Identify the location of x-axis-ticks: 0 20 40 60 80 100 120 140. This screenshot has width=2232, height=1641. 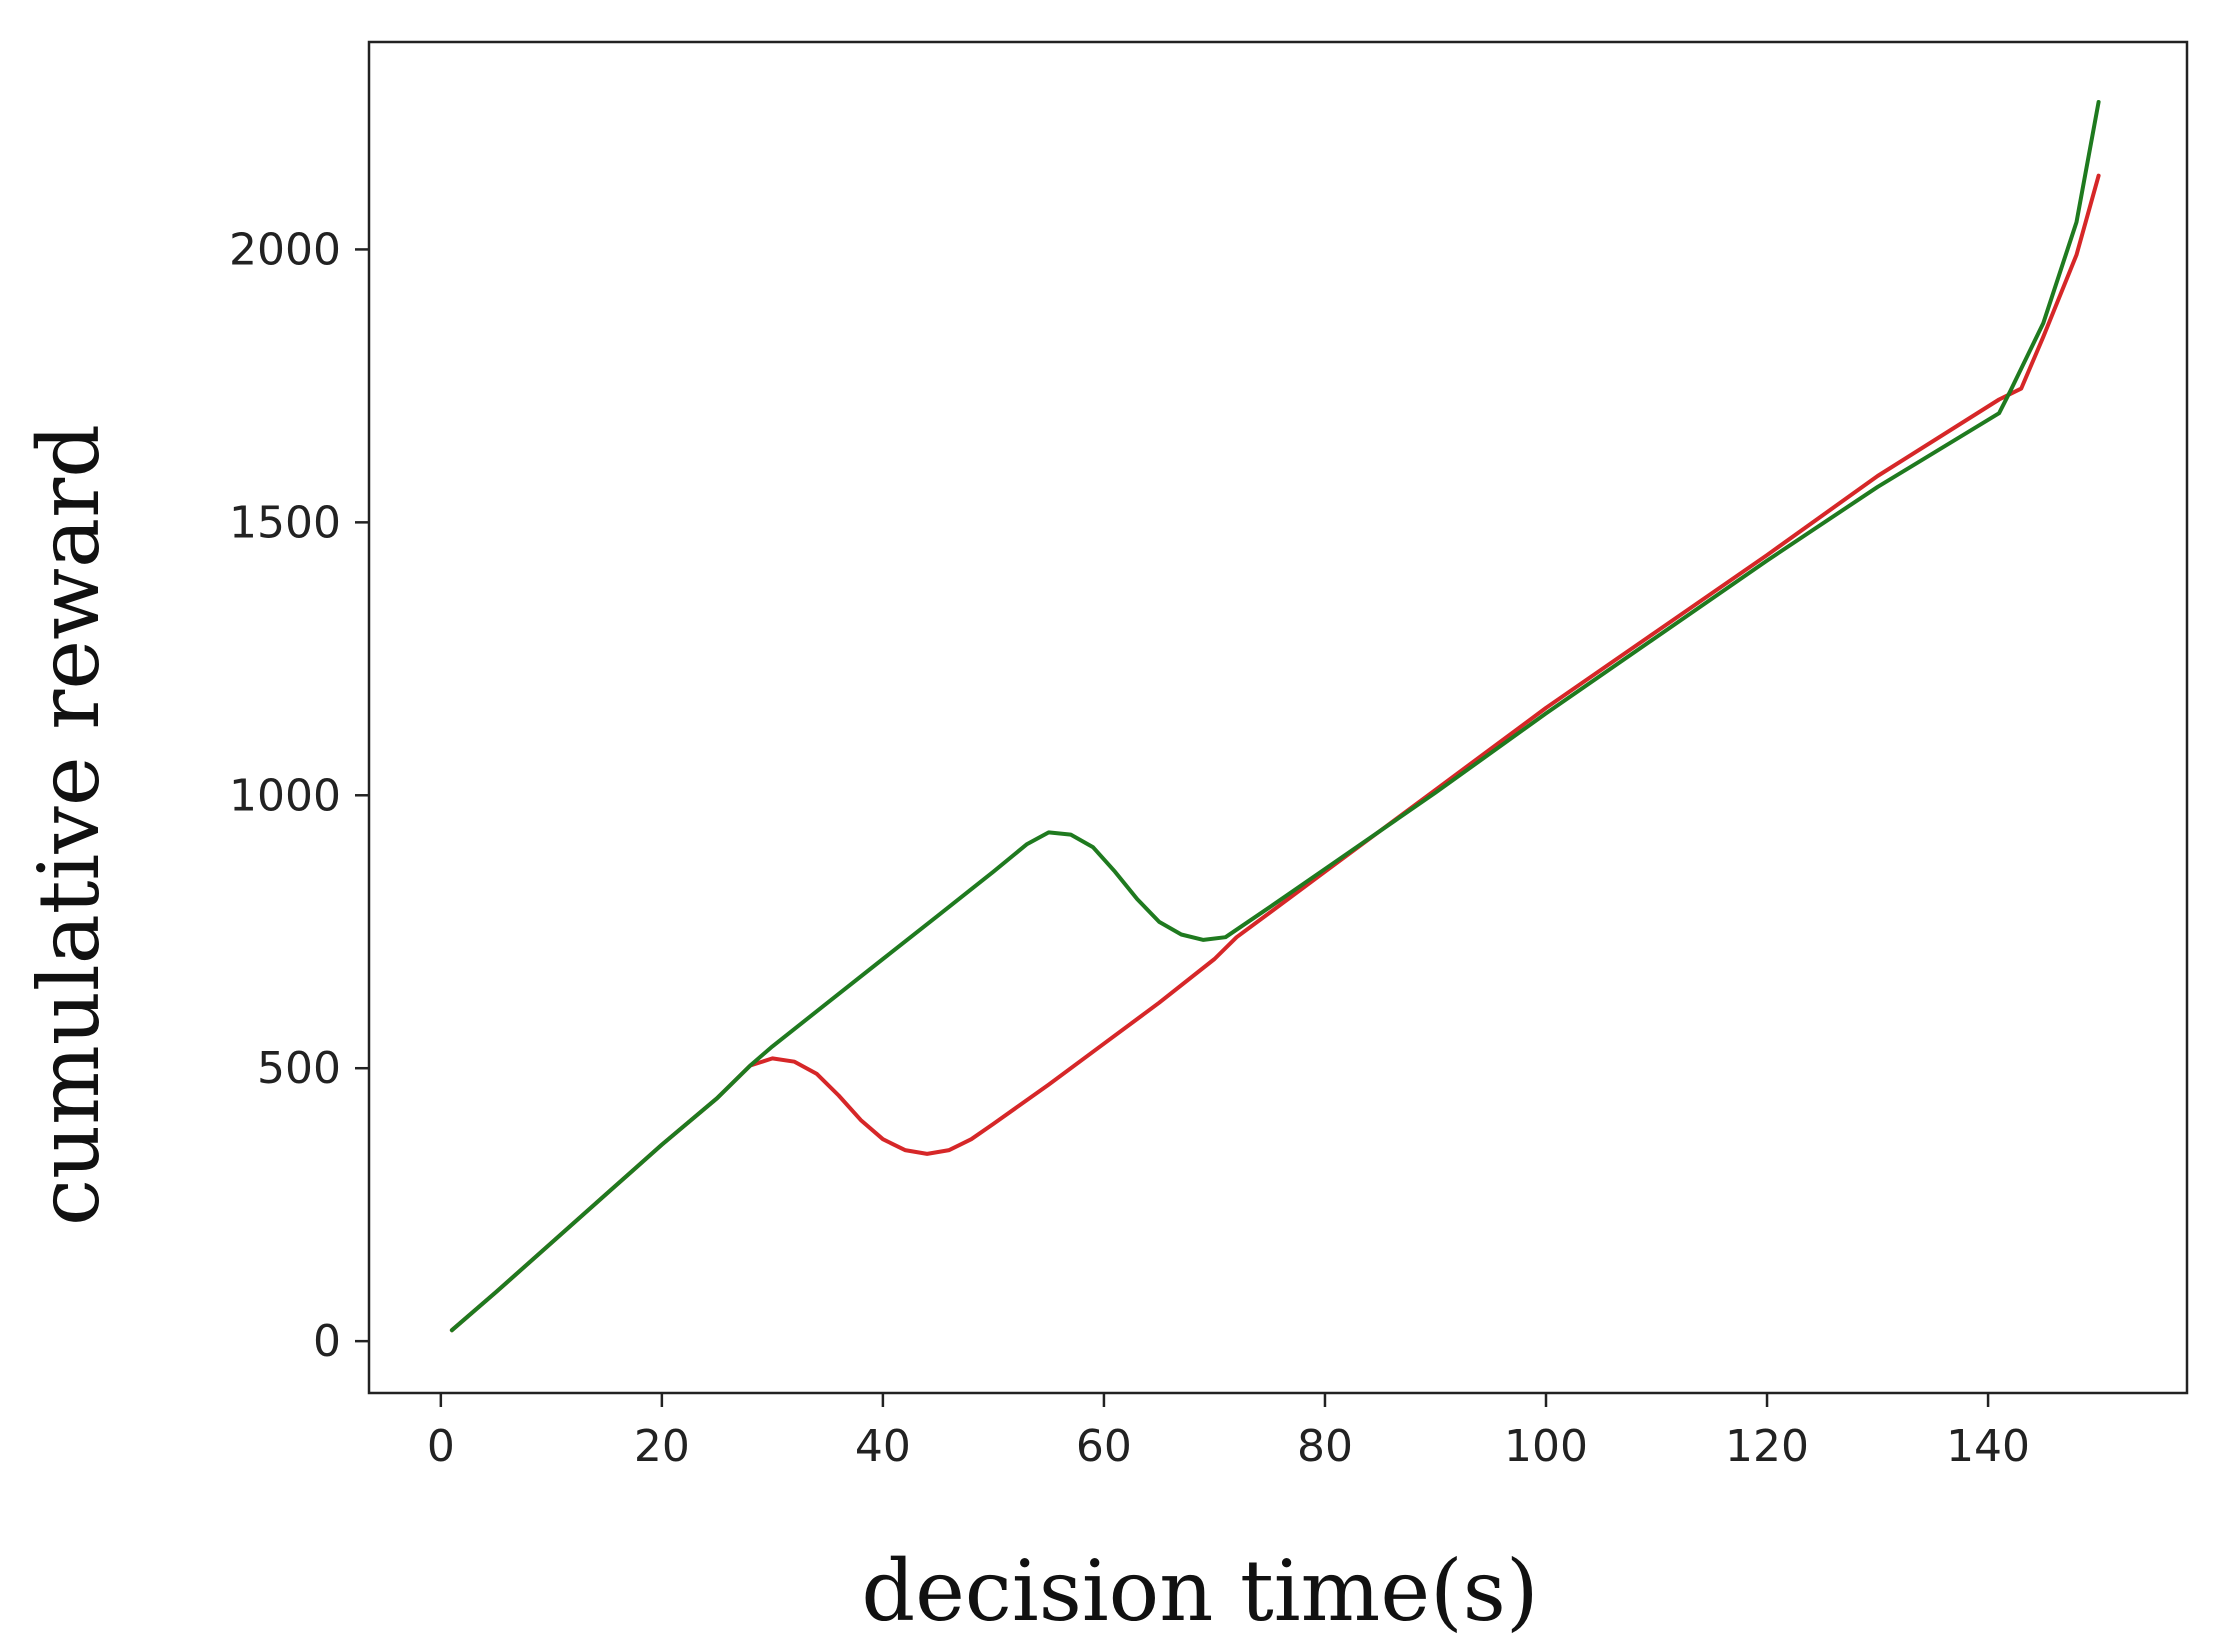
(1228, 1432).